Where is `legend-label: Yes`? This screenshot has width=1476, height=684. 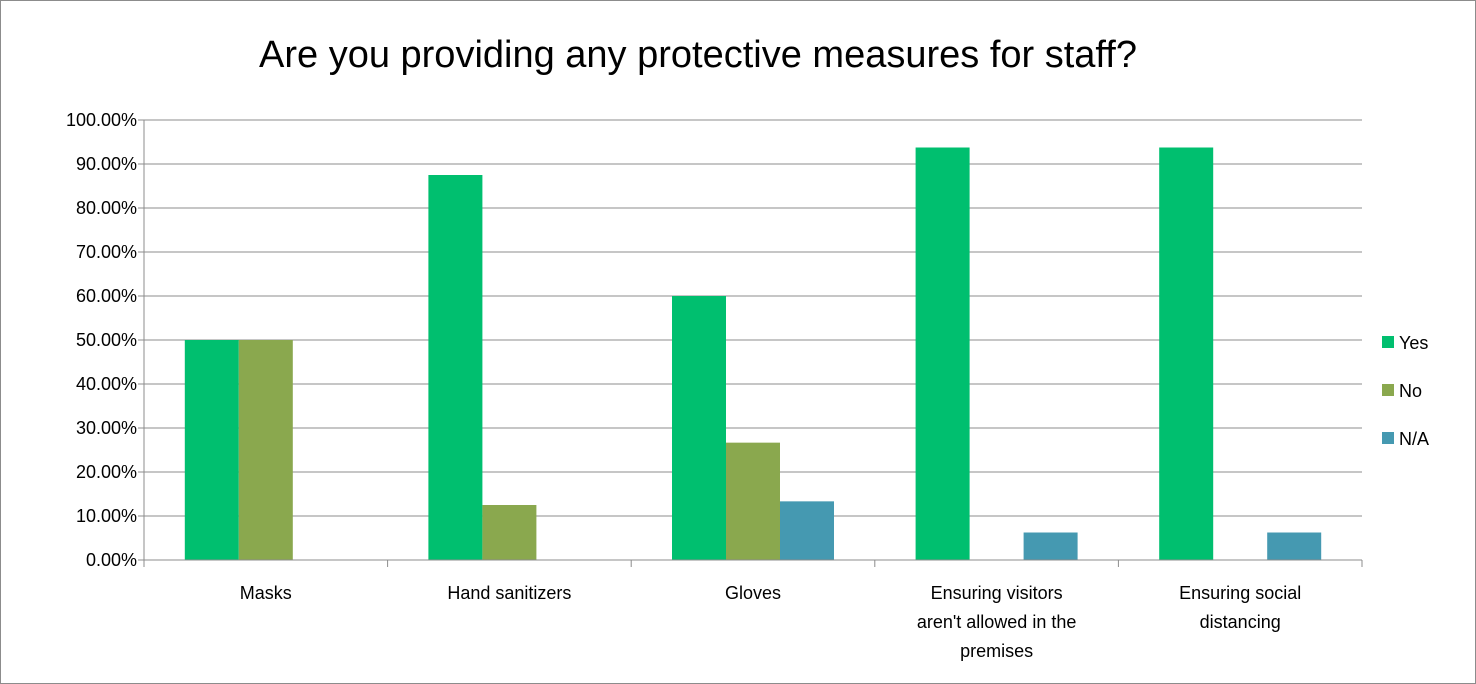 legend-label: Yes is located at coordinates (1413, 343).